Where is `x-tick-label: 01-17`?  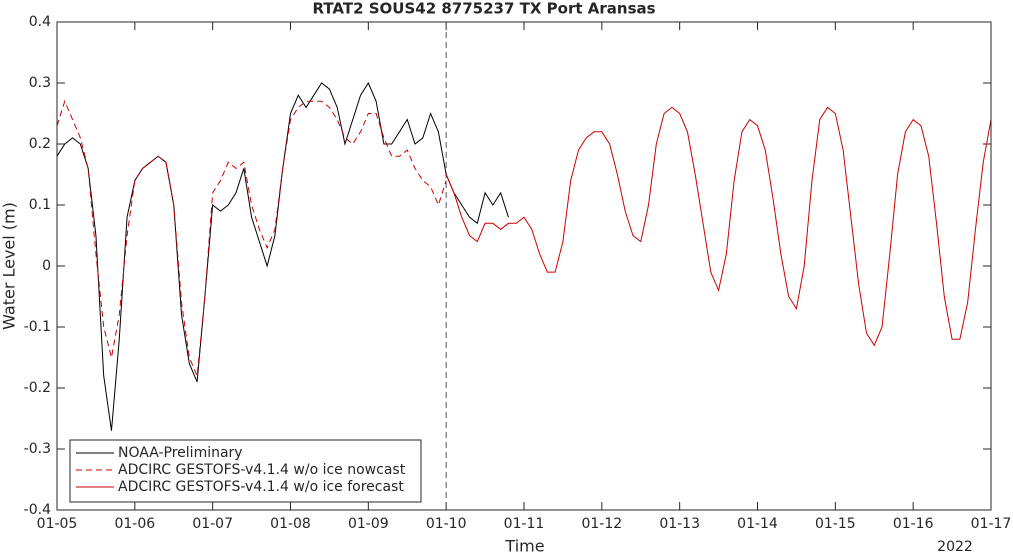
x-tick-label: 01-17 is located at coordinates (991, 524).